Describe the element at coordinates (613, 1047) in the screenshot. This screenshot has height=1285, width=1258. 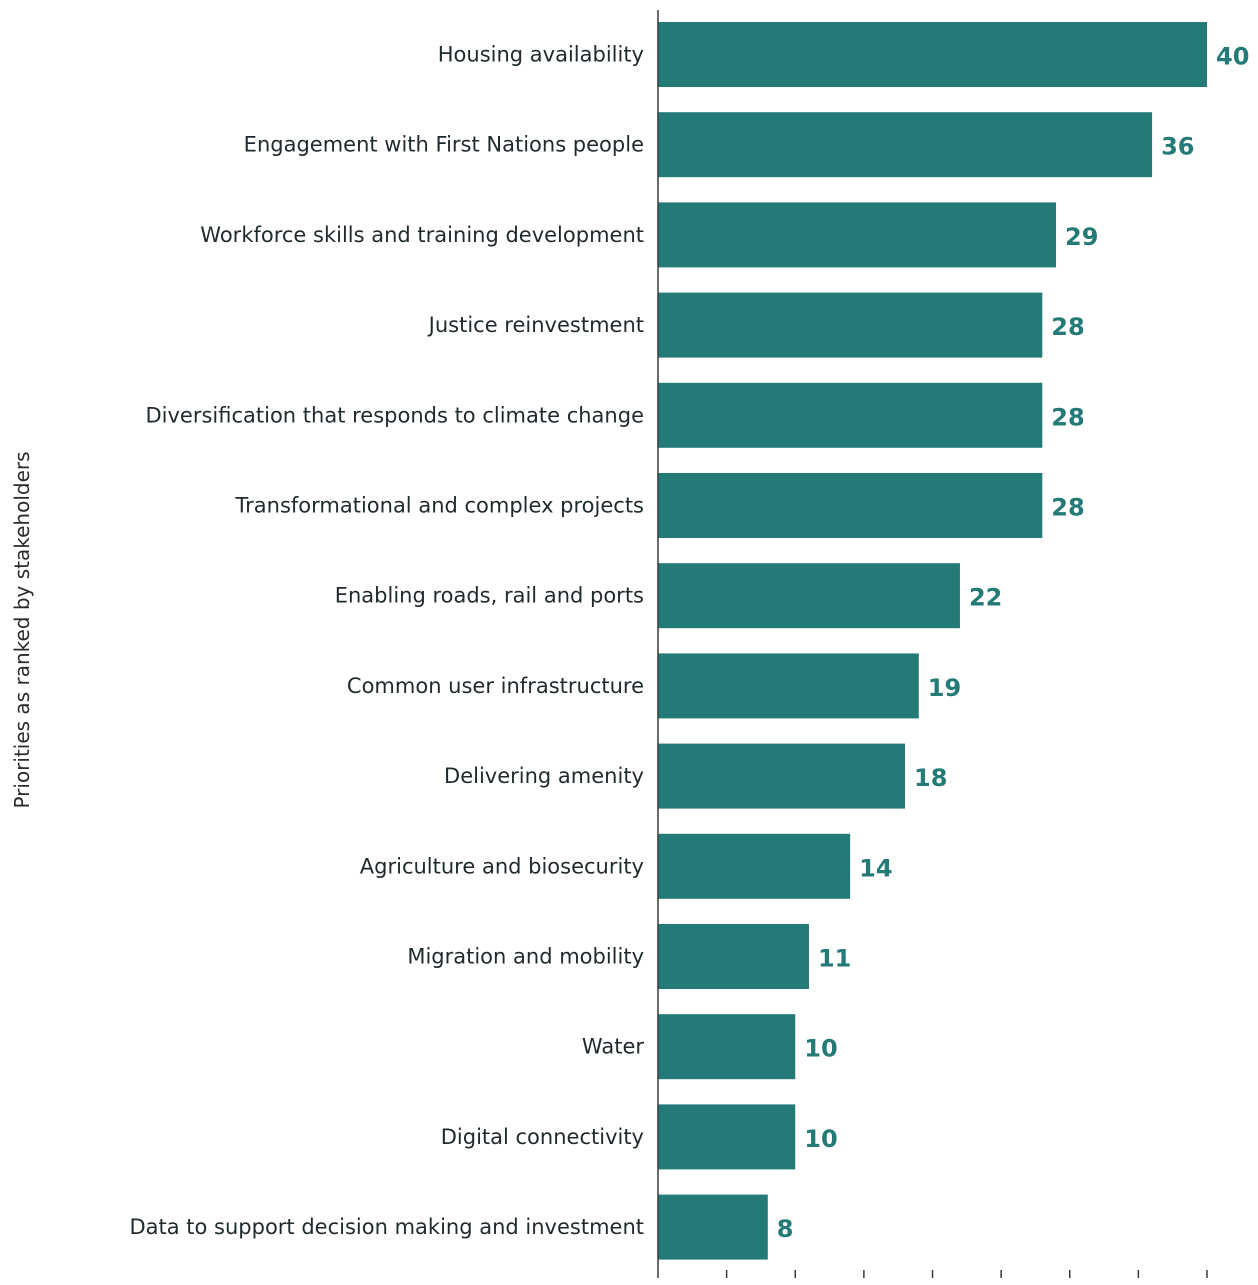
I see `category-label: Water` at that location.